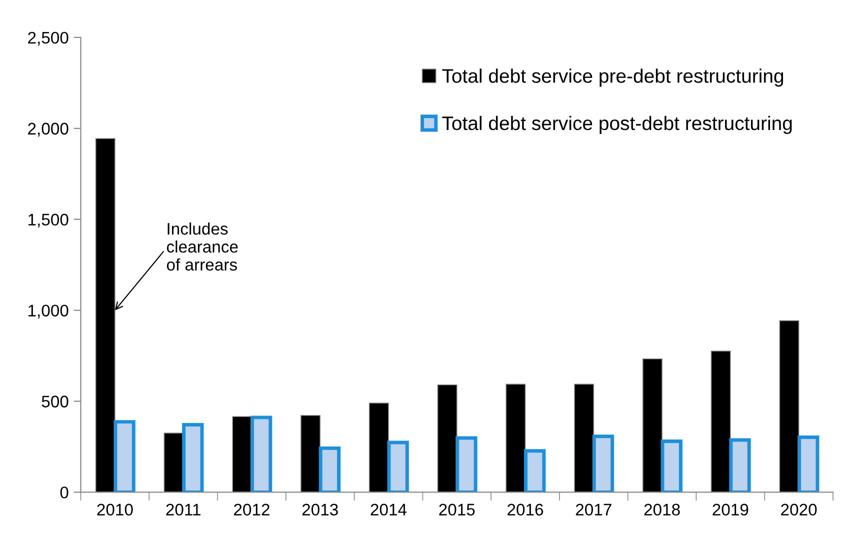  I want to click on x-tick-label: 2016, so click(526, 510).